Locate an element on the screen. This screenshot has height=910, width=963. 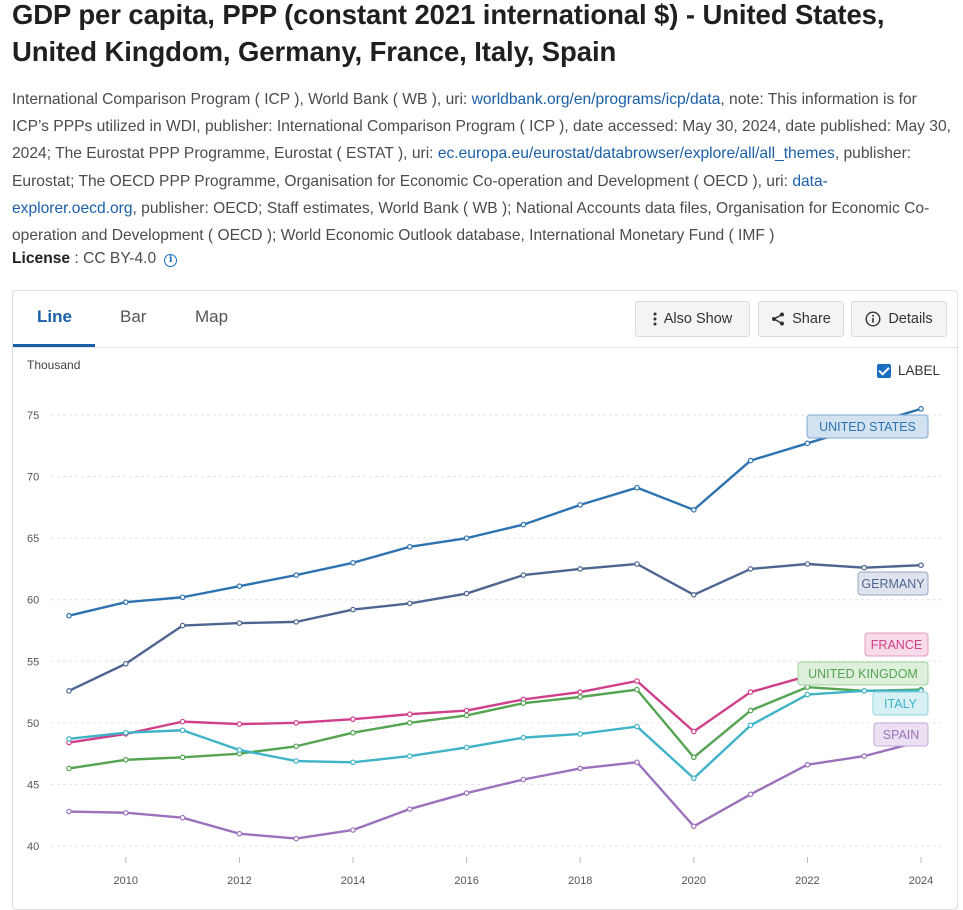
series-label: FRANCE is located at coordinates (896, 645).